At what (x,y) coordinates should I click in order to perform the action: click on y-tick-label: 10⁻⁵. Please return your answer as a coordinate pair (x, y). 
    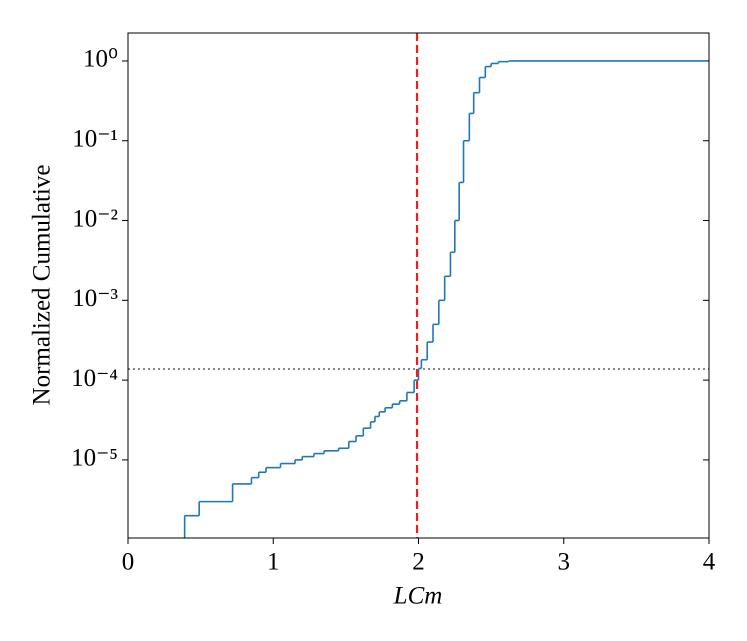
    Looking at the image, I should click on (94, 458).